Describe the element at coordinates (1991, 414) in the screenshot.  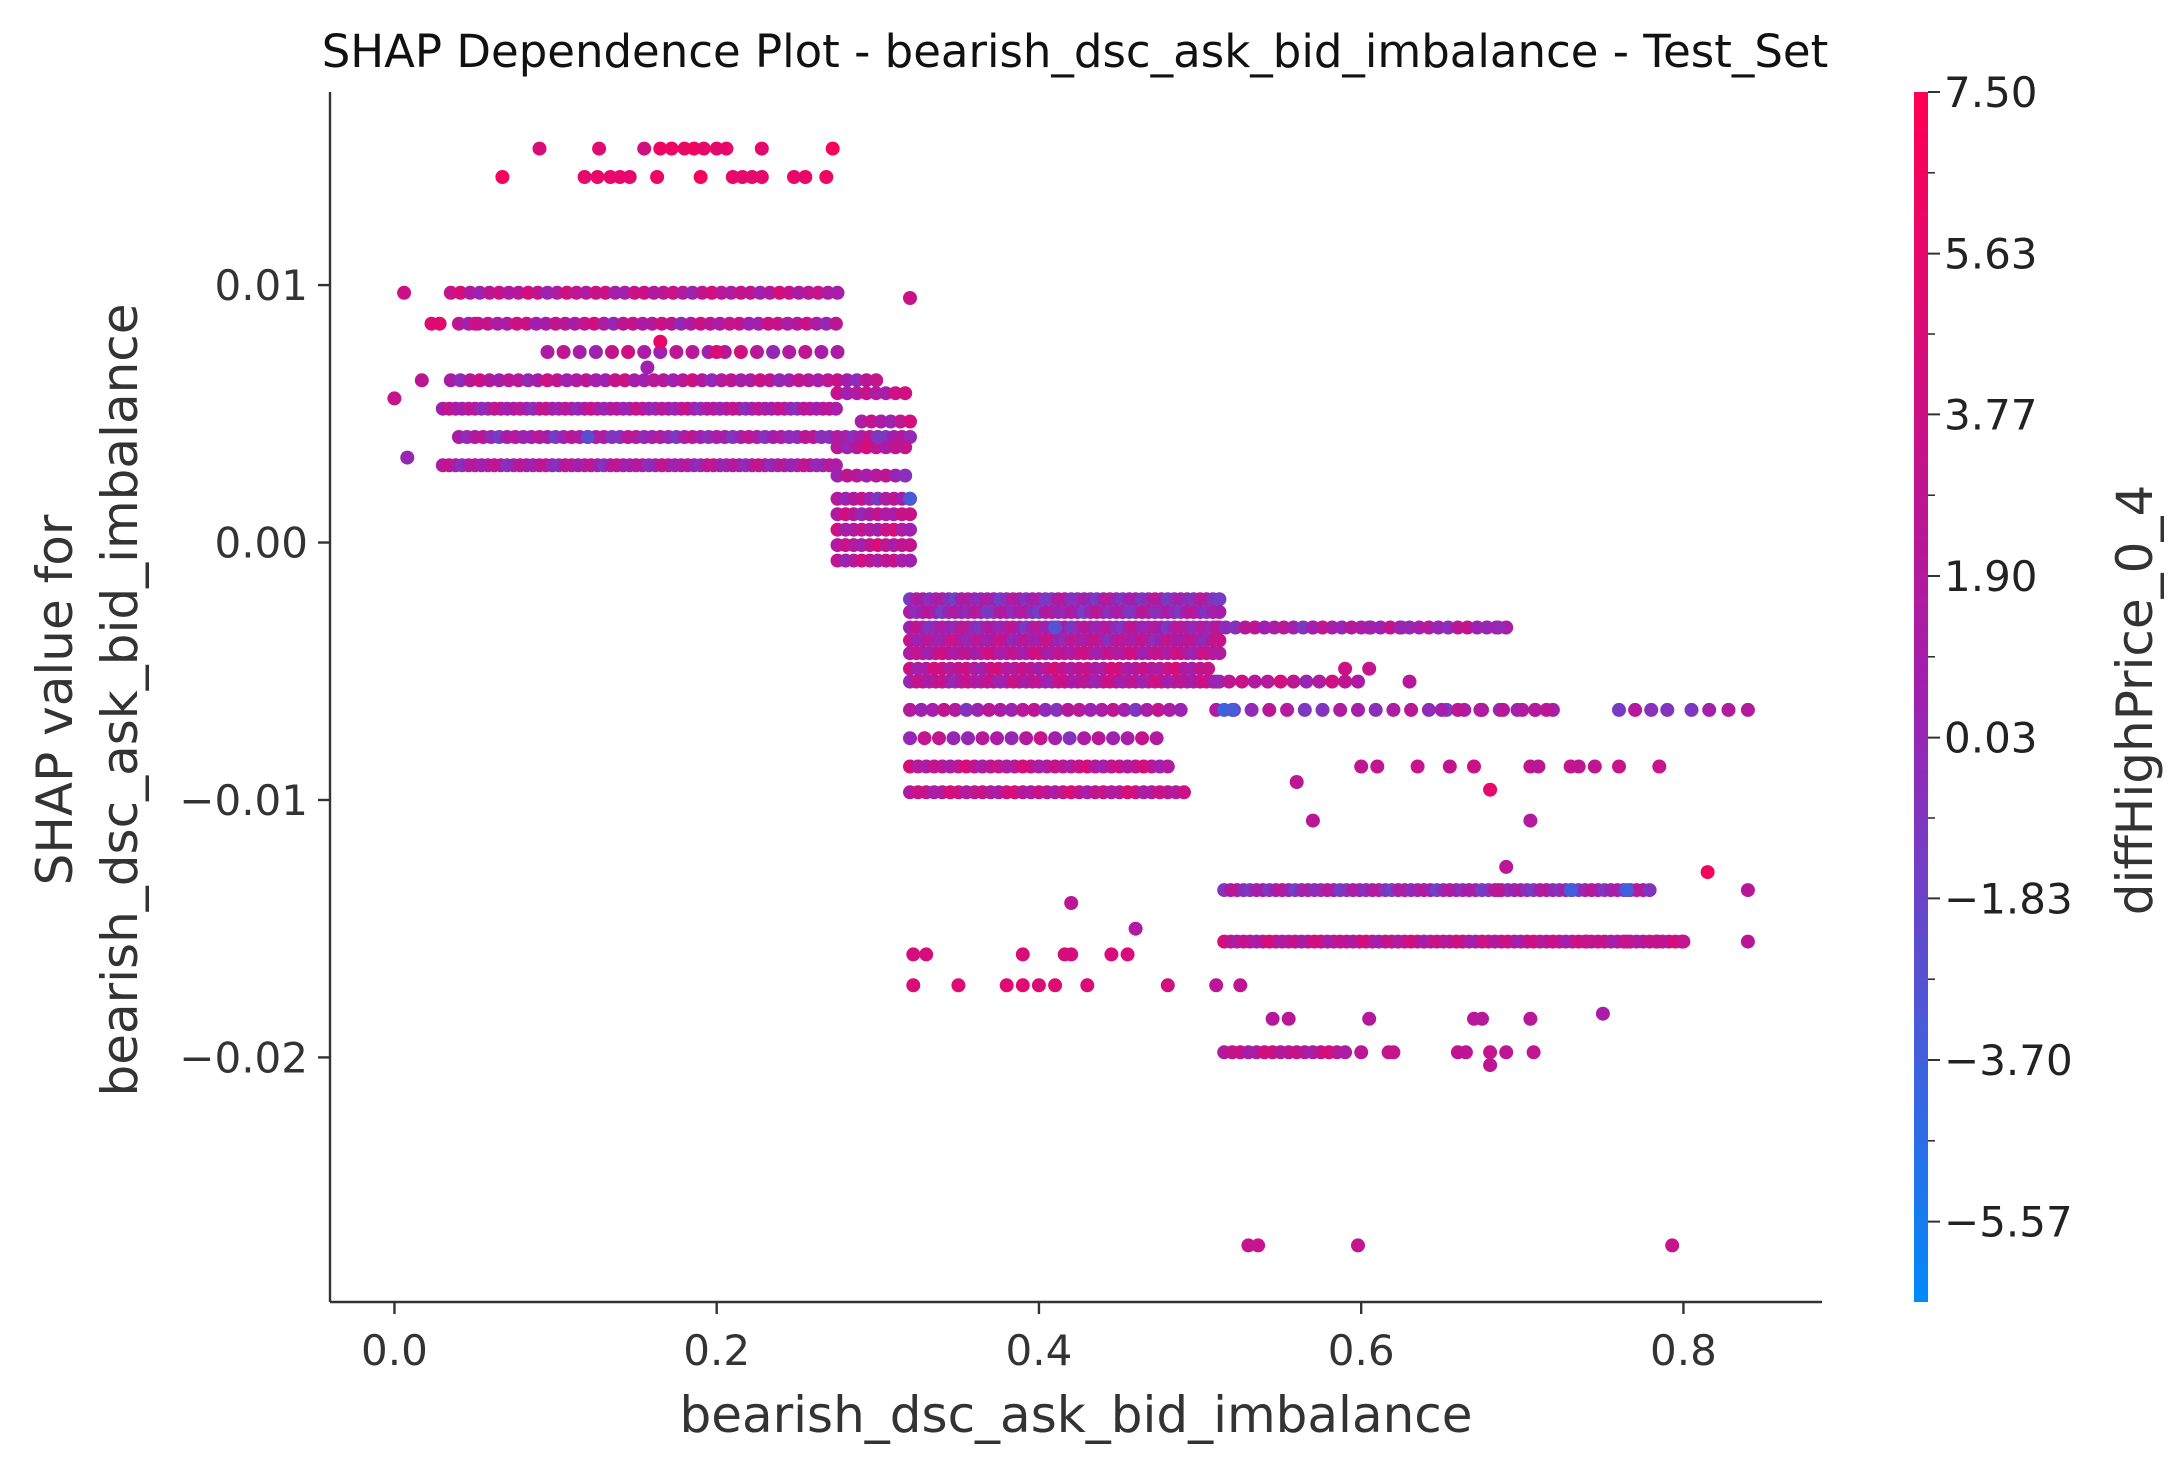
I see `colorbar-tick-label: 3.77` at that location.